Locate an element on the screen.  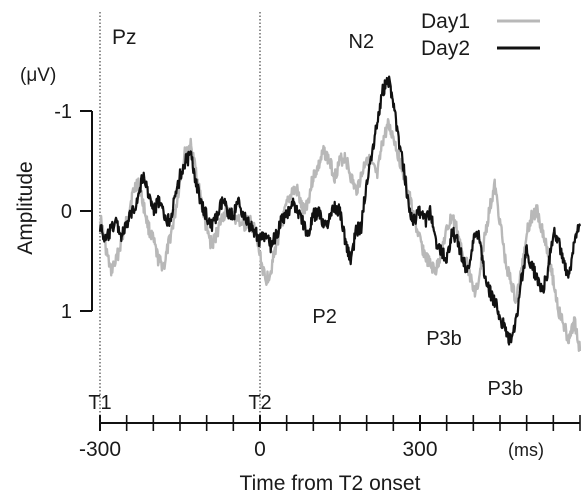
legend: Day1 Day2 is located at coordinates (480, 35).